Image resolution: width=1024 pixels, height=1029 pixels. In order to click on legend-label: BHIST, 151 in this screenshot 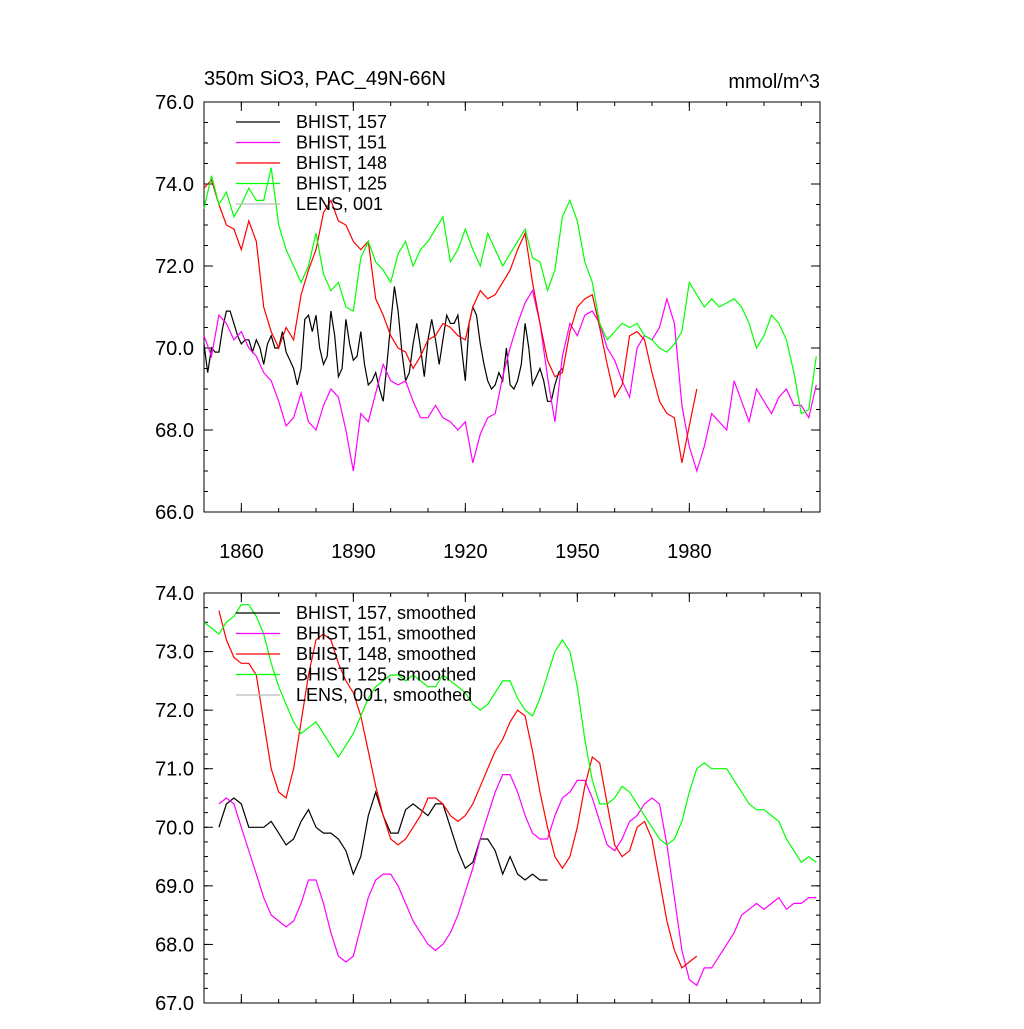, I will do `click(341, 143)`.